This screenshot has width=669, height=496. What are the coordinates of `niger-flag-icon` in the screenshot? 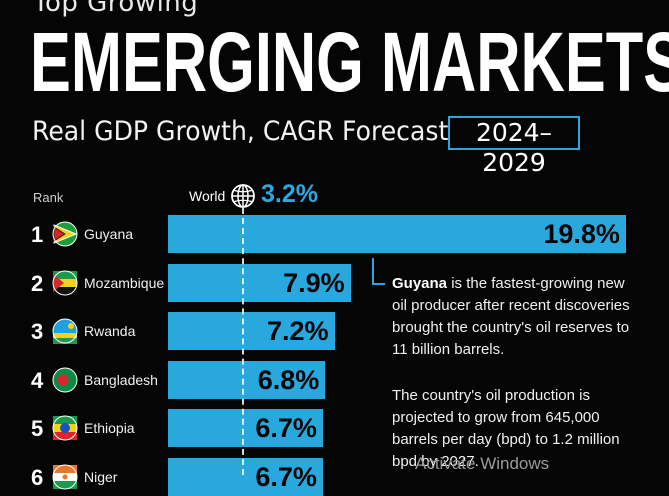 It's located at (65, 476).